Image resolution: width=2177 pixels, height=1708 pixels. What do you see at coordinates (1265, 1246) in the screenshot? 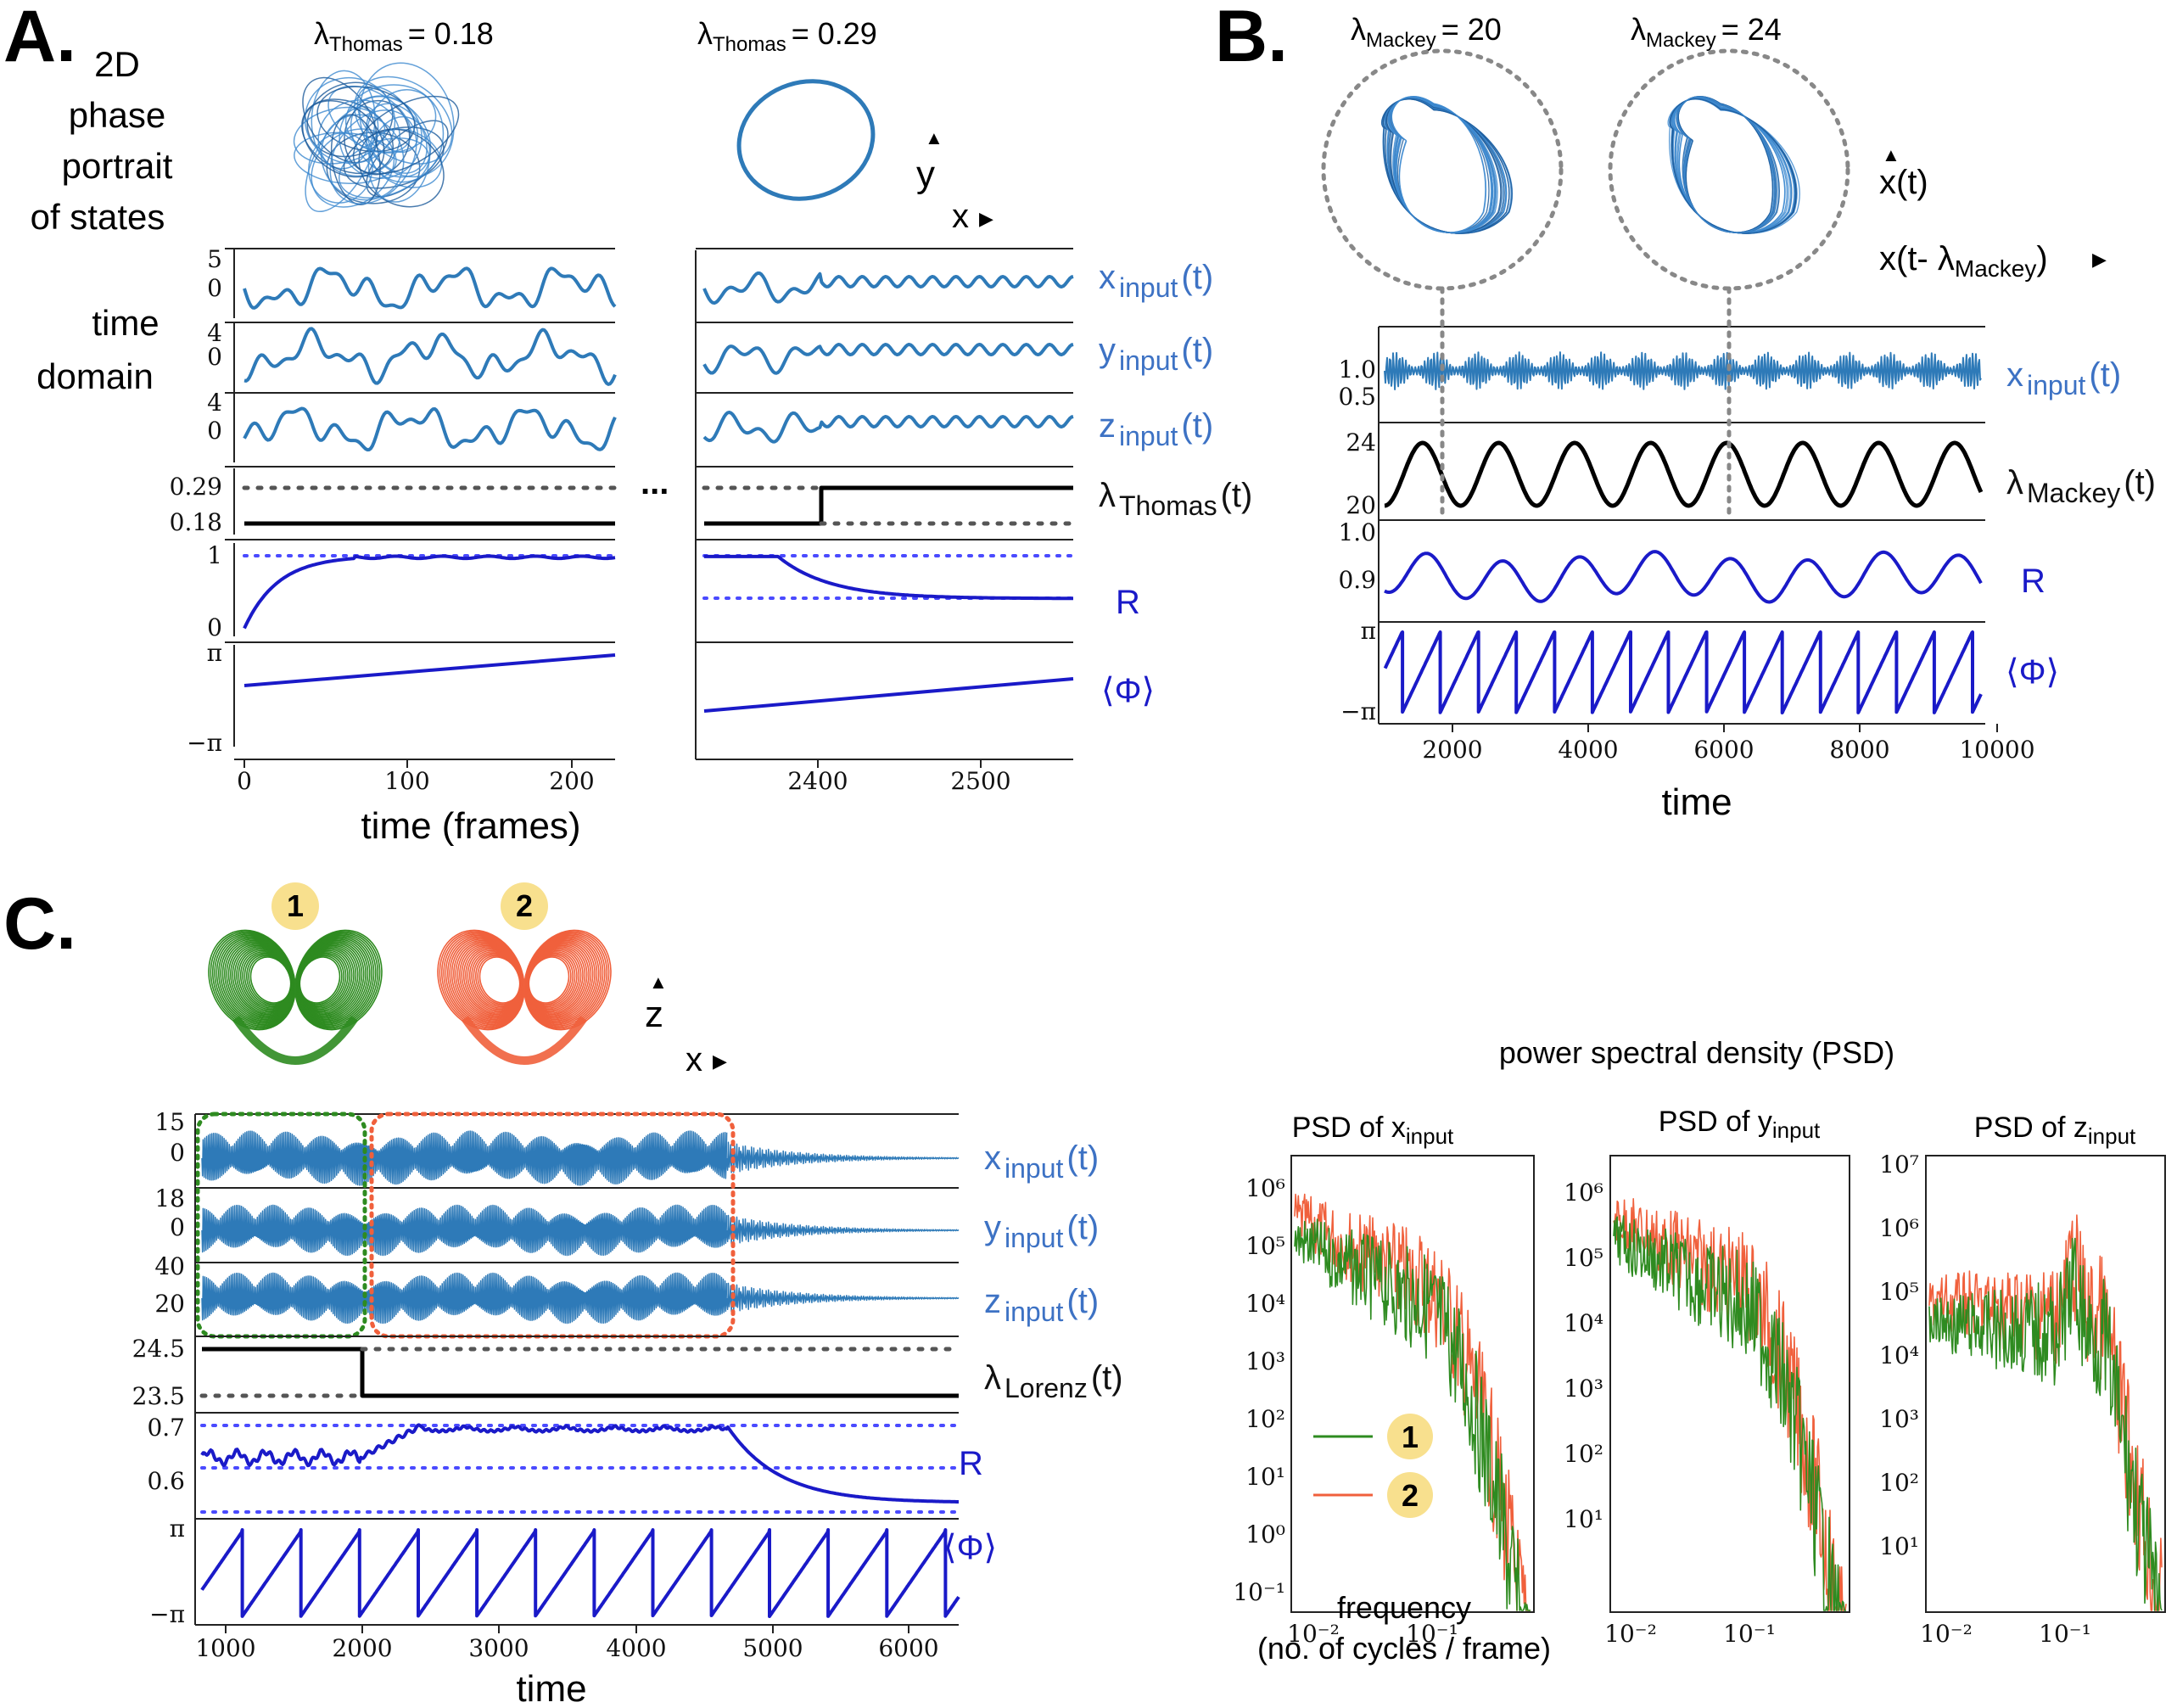
I see `psd-x-ytick-1: 10⁵` at bounding box center [1265, 1246].